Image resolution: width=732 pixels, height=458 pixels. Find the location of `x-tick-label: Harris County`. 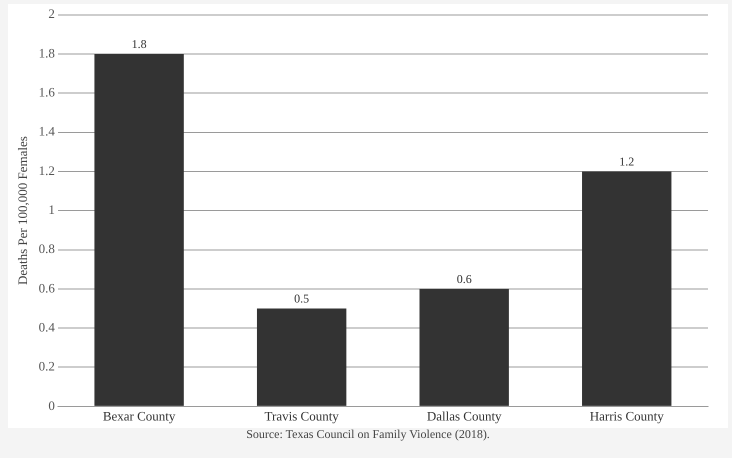

x-tick-label: Harris County is located at coordinates (627, 416).